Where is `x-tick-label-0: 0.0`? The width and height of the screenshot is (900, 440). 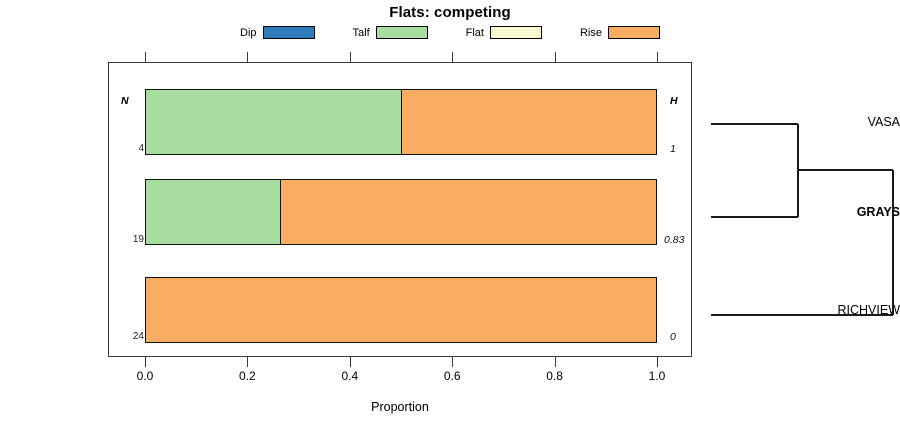 x-tick-label-0: 0.0 is located at coordinates (145, 376).